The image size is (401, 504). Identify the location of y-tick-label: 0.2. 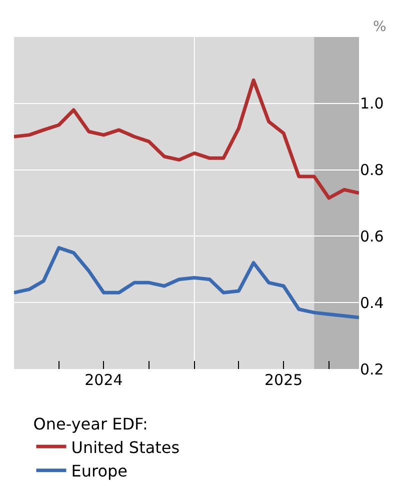
(372, 369).